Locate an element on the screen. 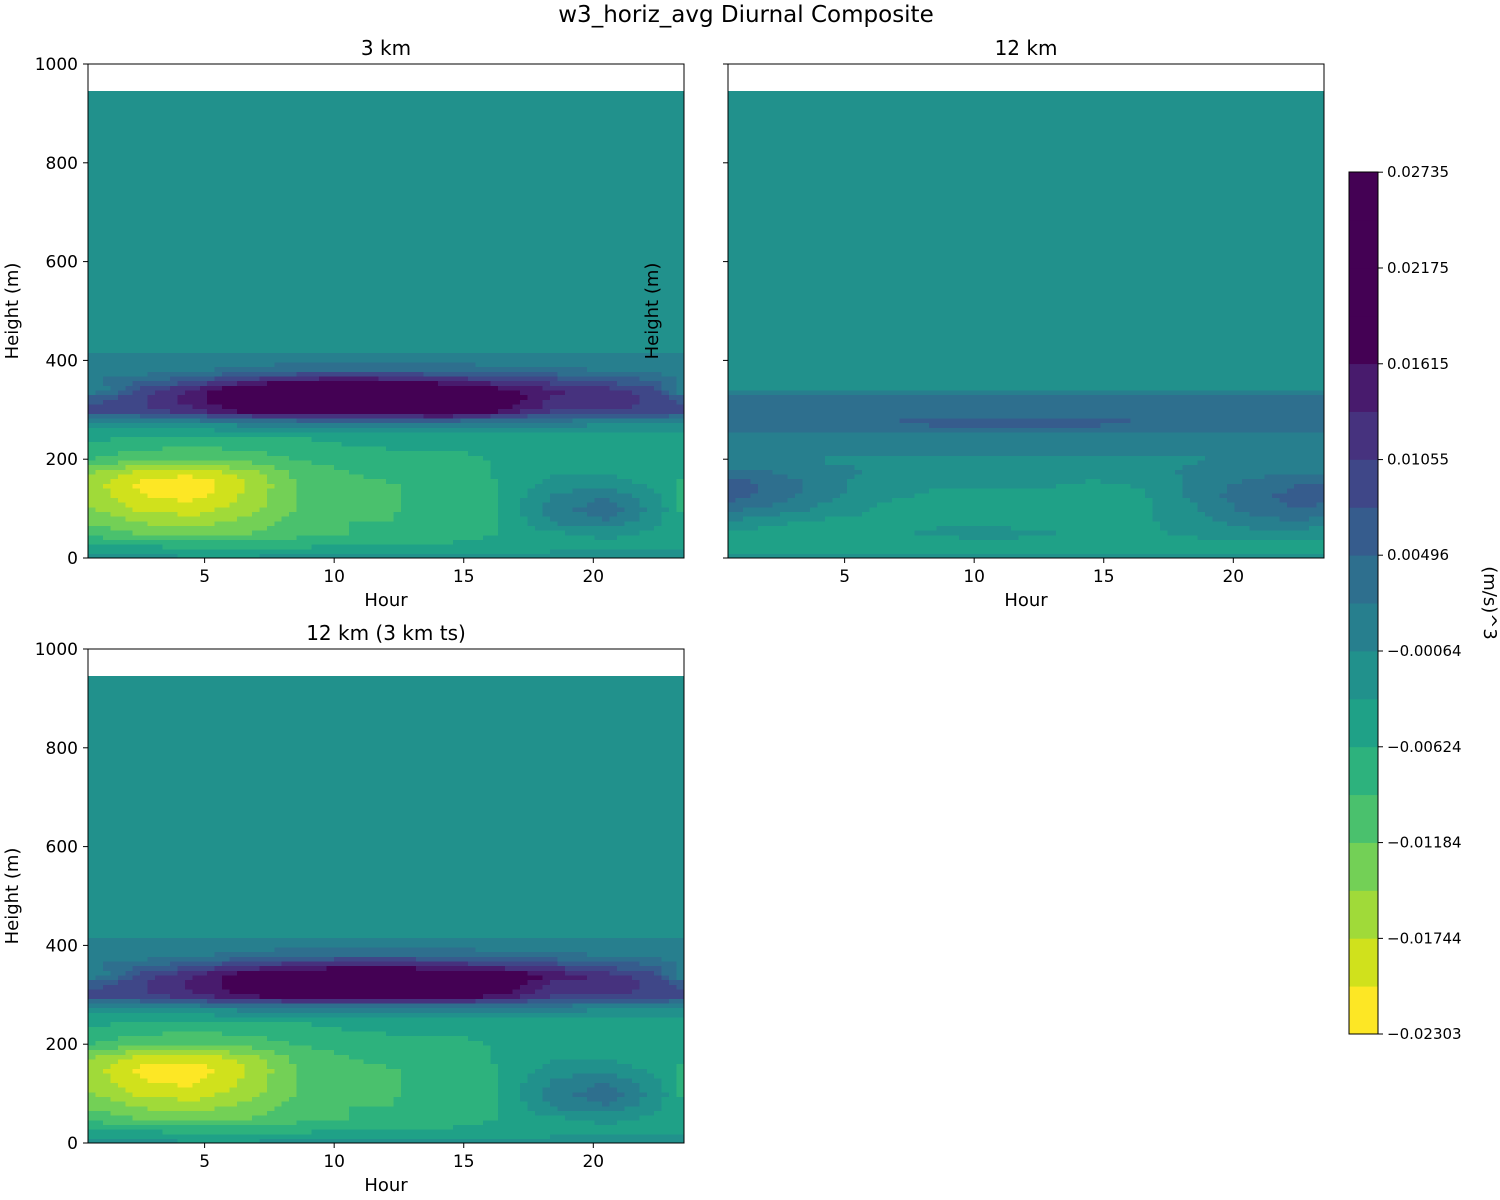 The width and height of the screenshot is (1500, 1200). x-tick-label: 15 is located at coordinates (464, 1162).